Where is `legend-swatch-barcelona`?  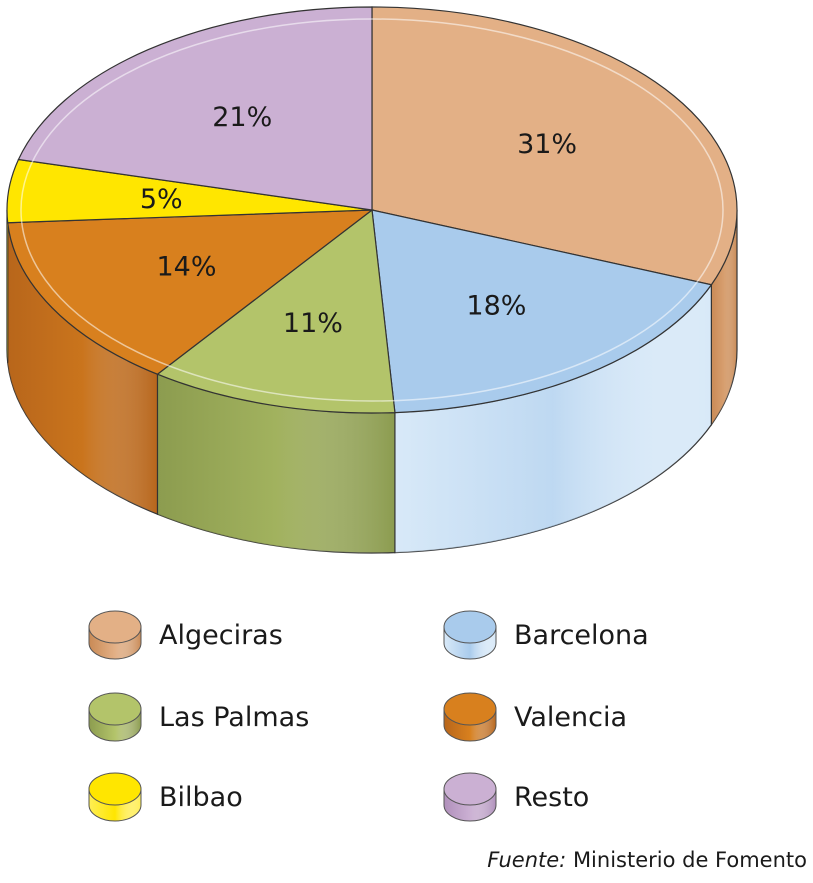
legend-swatch-barcelona is located at coordinates (470, 635).